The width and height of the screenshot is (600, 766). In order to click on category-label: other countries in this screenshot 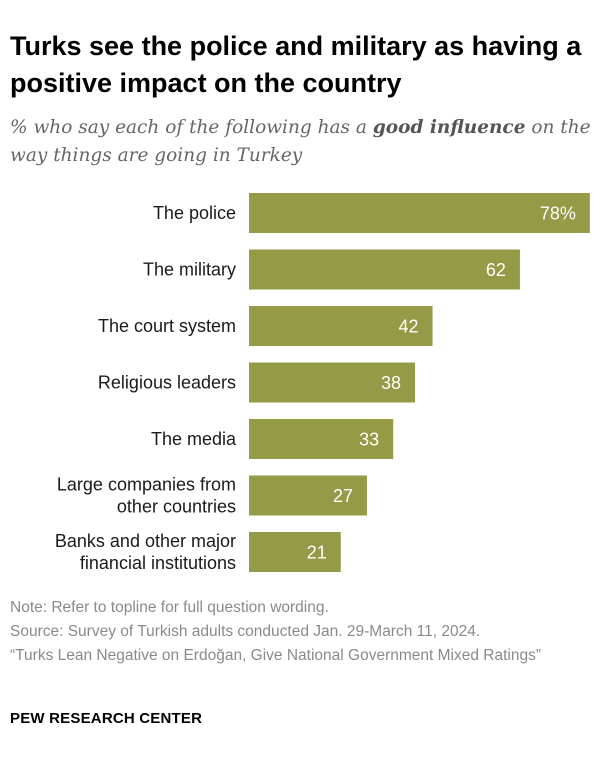, I will do `click(176, 507)`.